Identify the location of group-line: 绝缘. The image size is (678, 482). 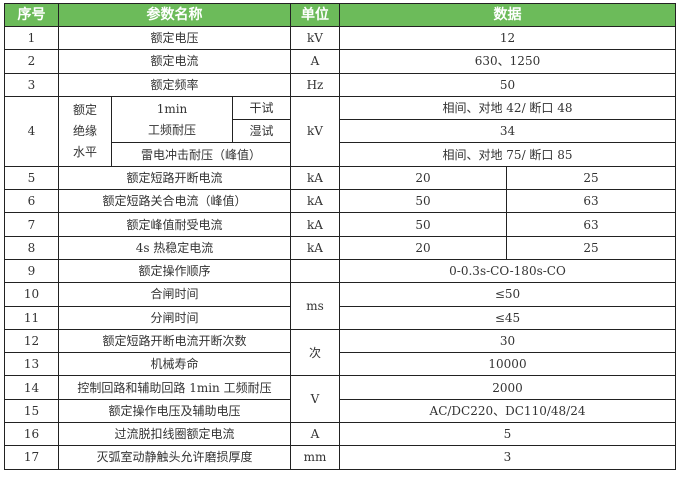
(84, 130).